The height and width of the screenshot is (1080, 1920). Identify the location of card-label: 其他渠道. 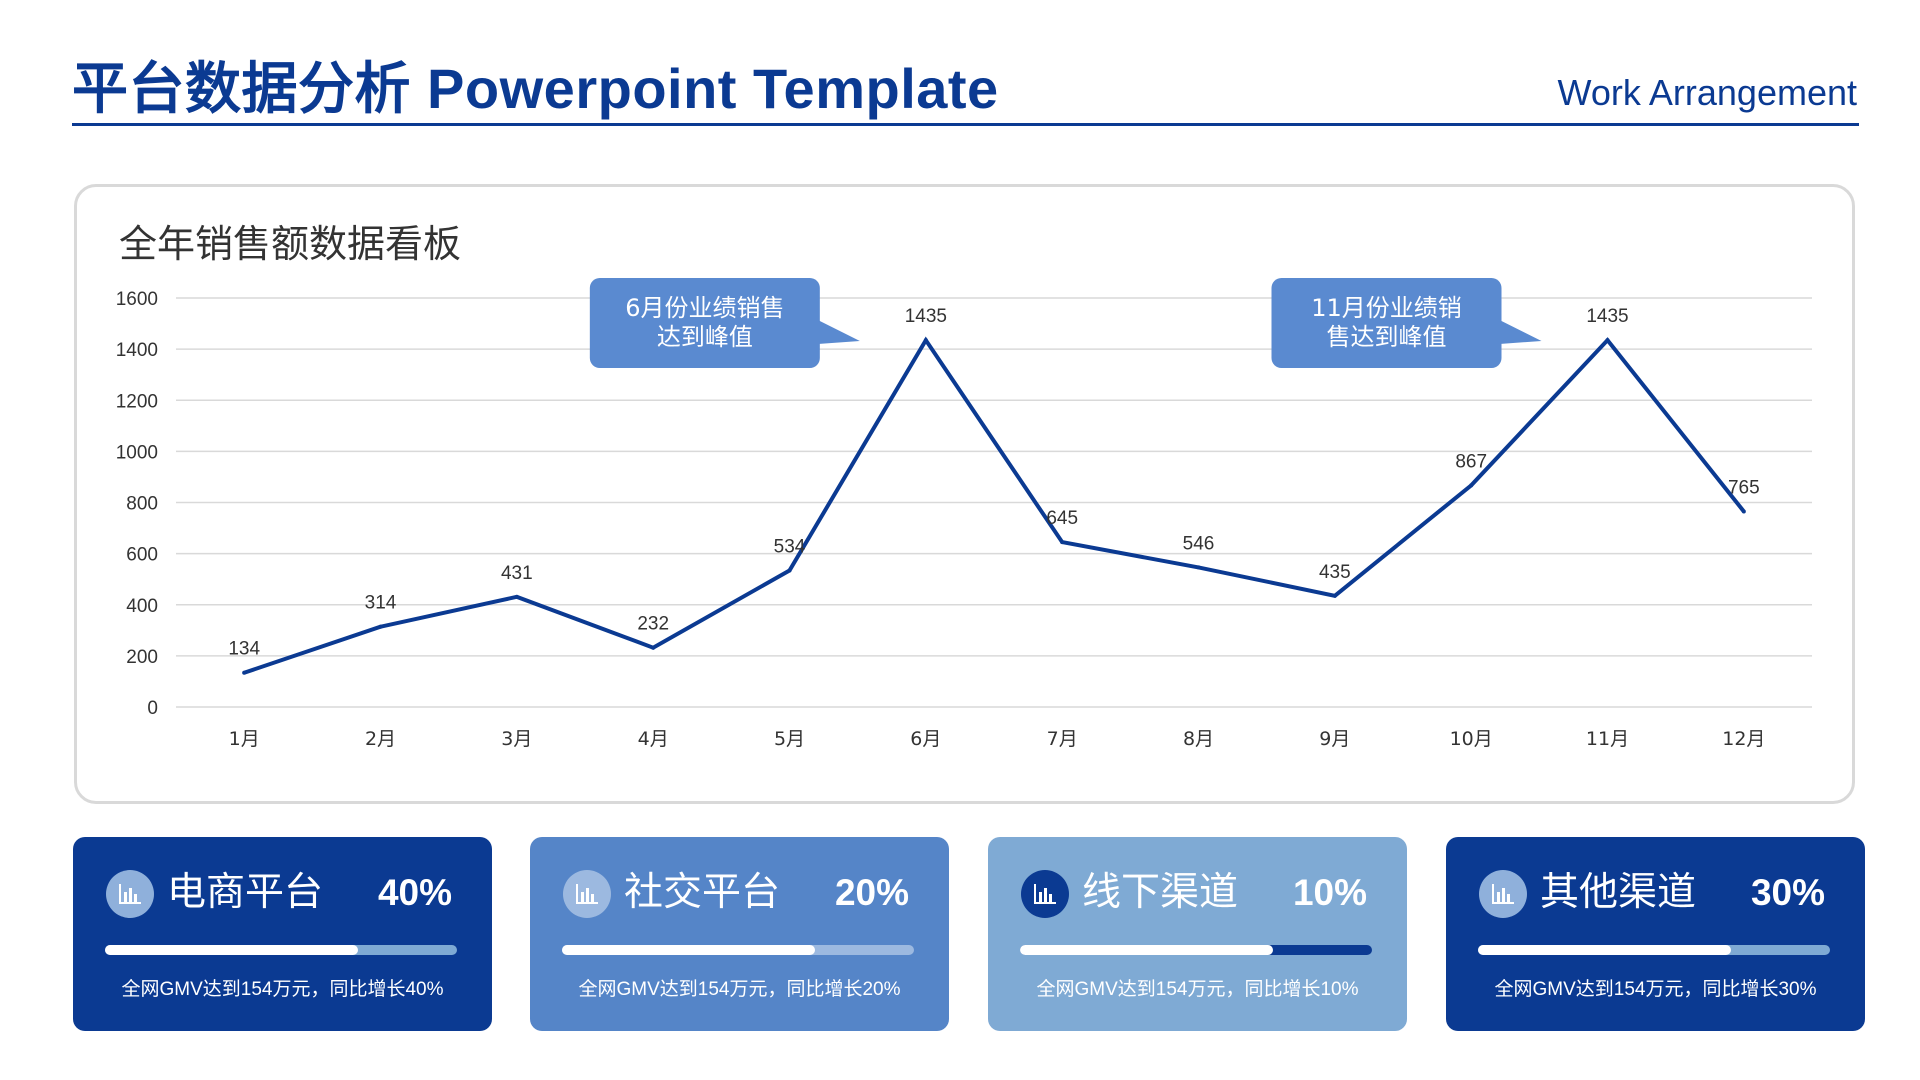
(1618, 892).